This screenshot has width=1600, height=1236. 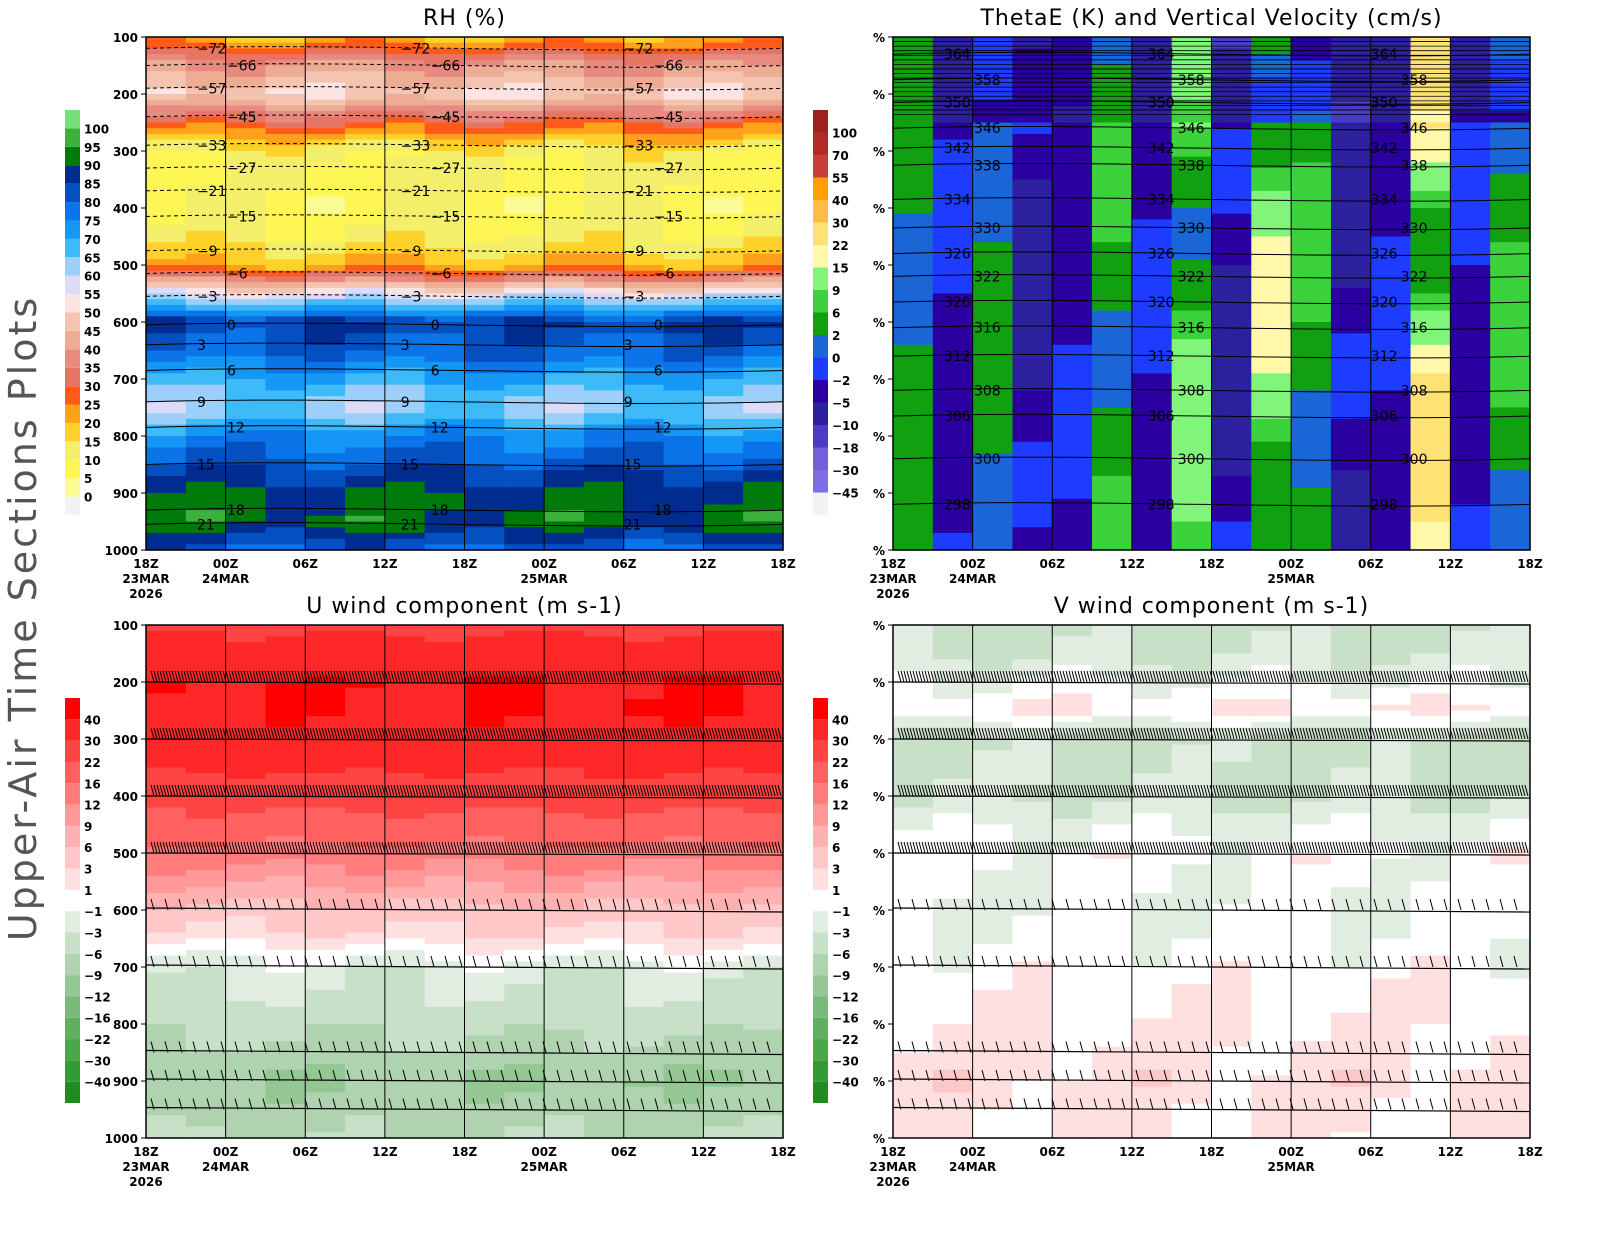 What do you see at coordinates (669, 118) in the screenshot?
I see `contour-label: −45` at bounding box center [669, 118].